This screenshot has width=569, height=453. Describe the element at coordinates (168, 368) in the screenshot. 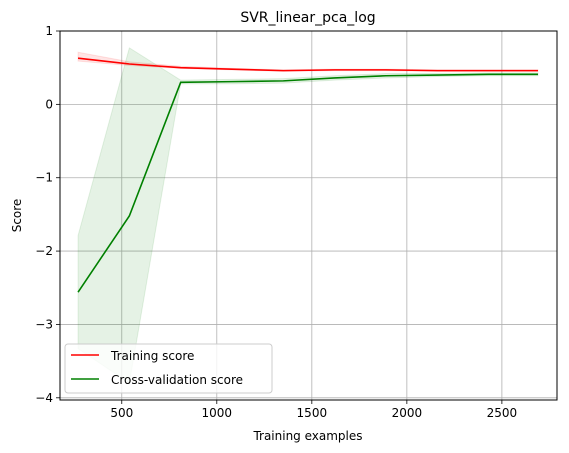

I see `legend: Training score Cross-validation score` at that location.